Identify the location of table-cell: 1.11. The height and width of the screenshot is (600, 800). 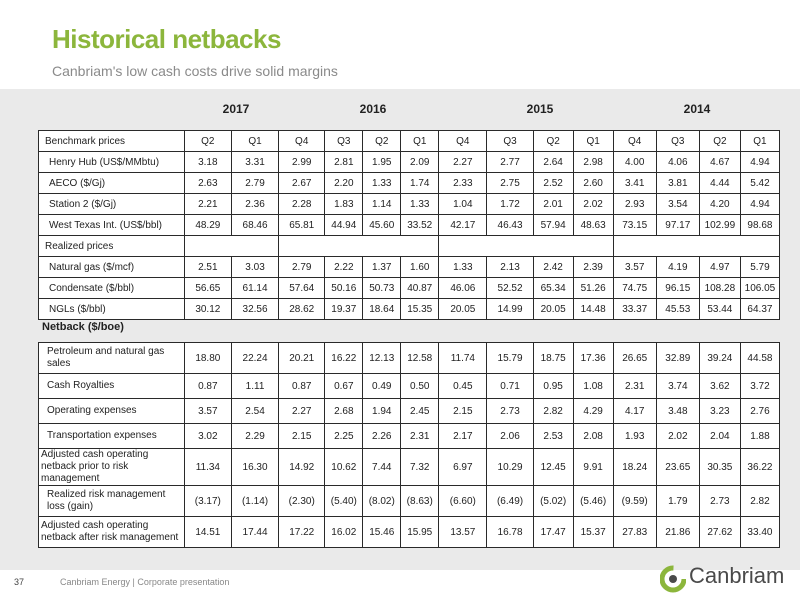
(255, 386).